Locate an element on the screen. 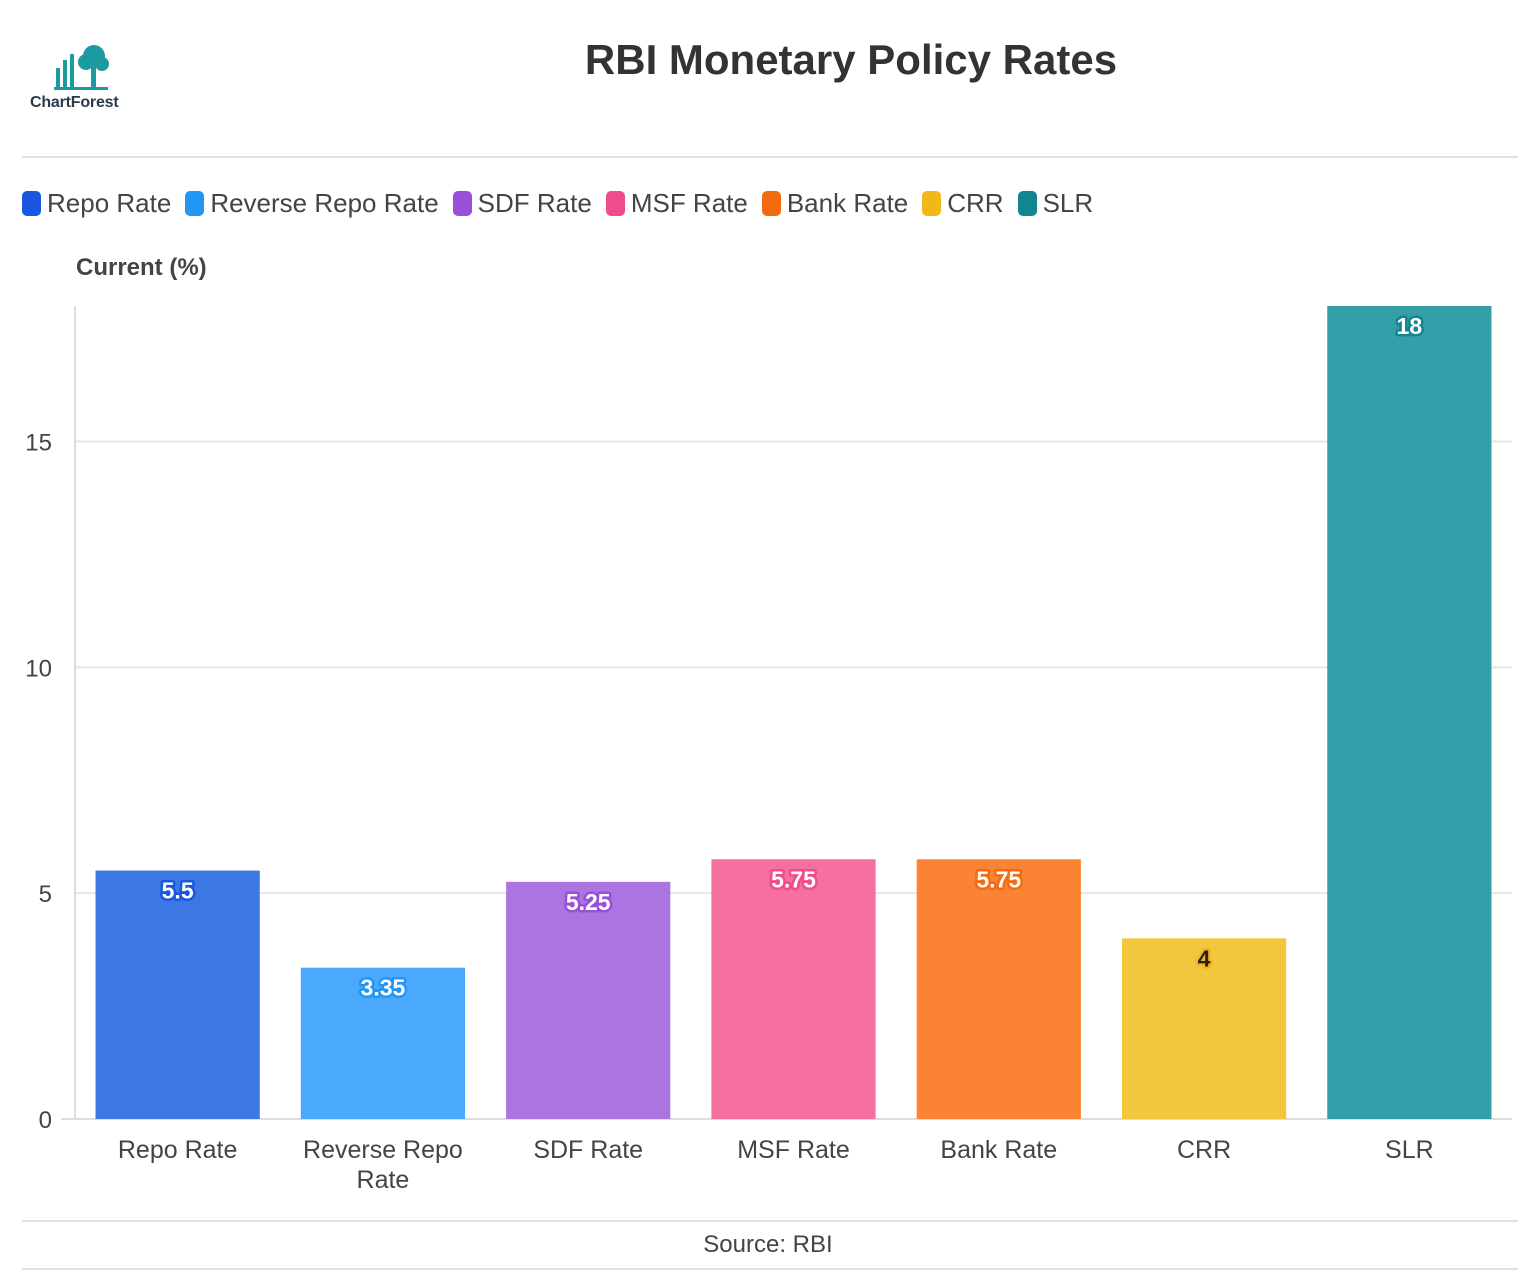 This screenshot has width=1536, height=1286. data-label-reverse-repo-rate: 3.35 is located at coordinates (383, 988).